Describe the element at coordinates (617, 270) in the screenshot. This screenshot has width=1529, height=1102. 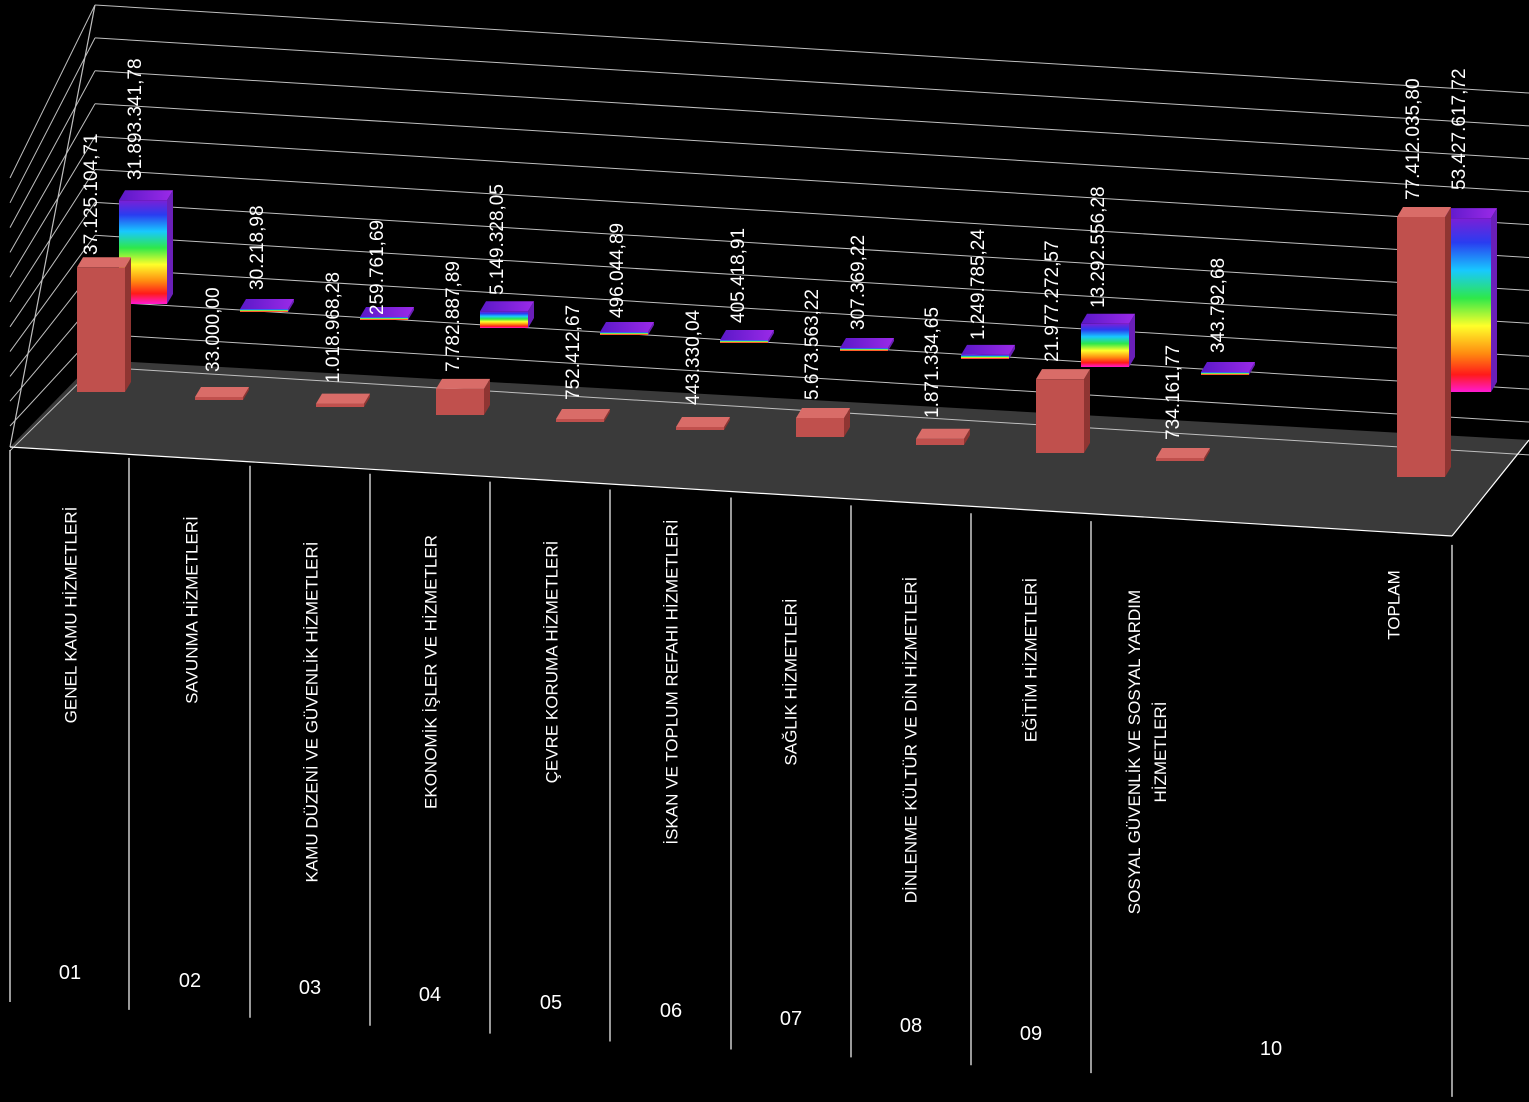
I see `data-label-series2: 496.044,89` at that location.